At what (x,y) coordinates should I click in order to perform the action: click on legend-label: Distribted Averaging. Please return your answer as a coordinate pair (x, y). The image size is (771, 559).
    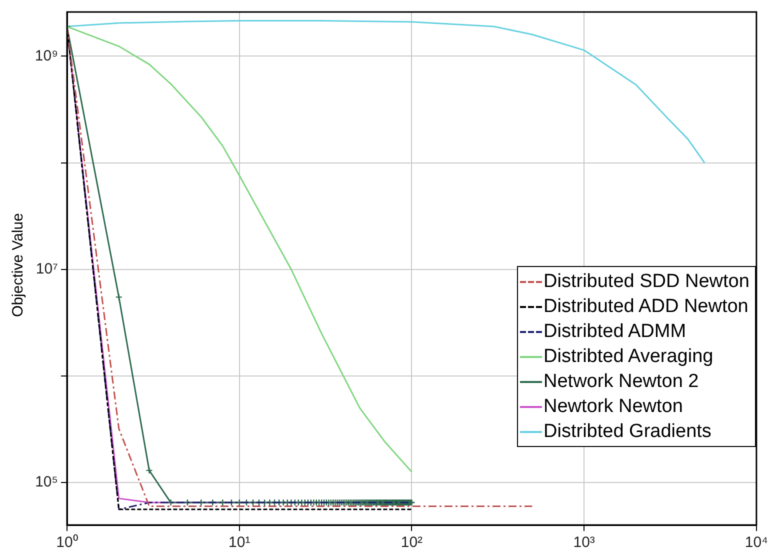
    Looking at the image, I should click on (629, 357).